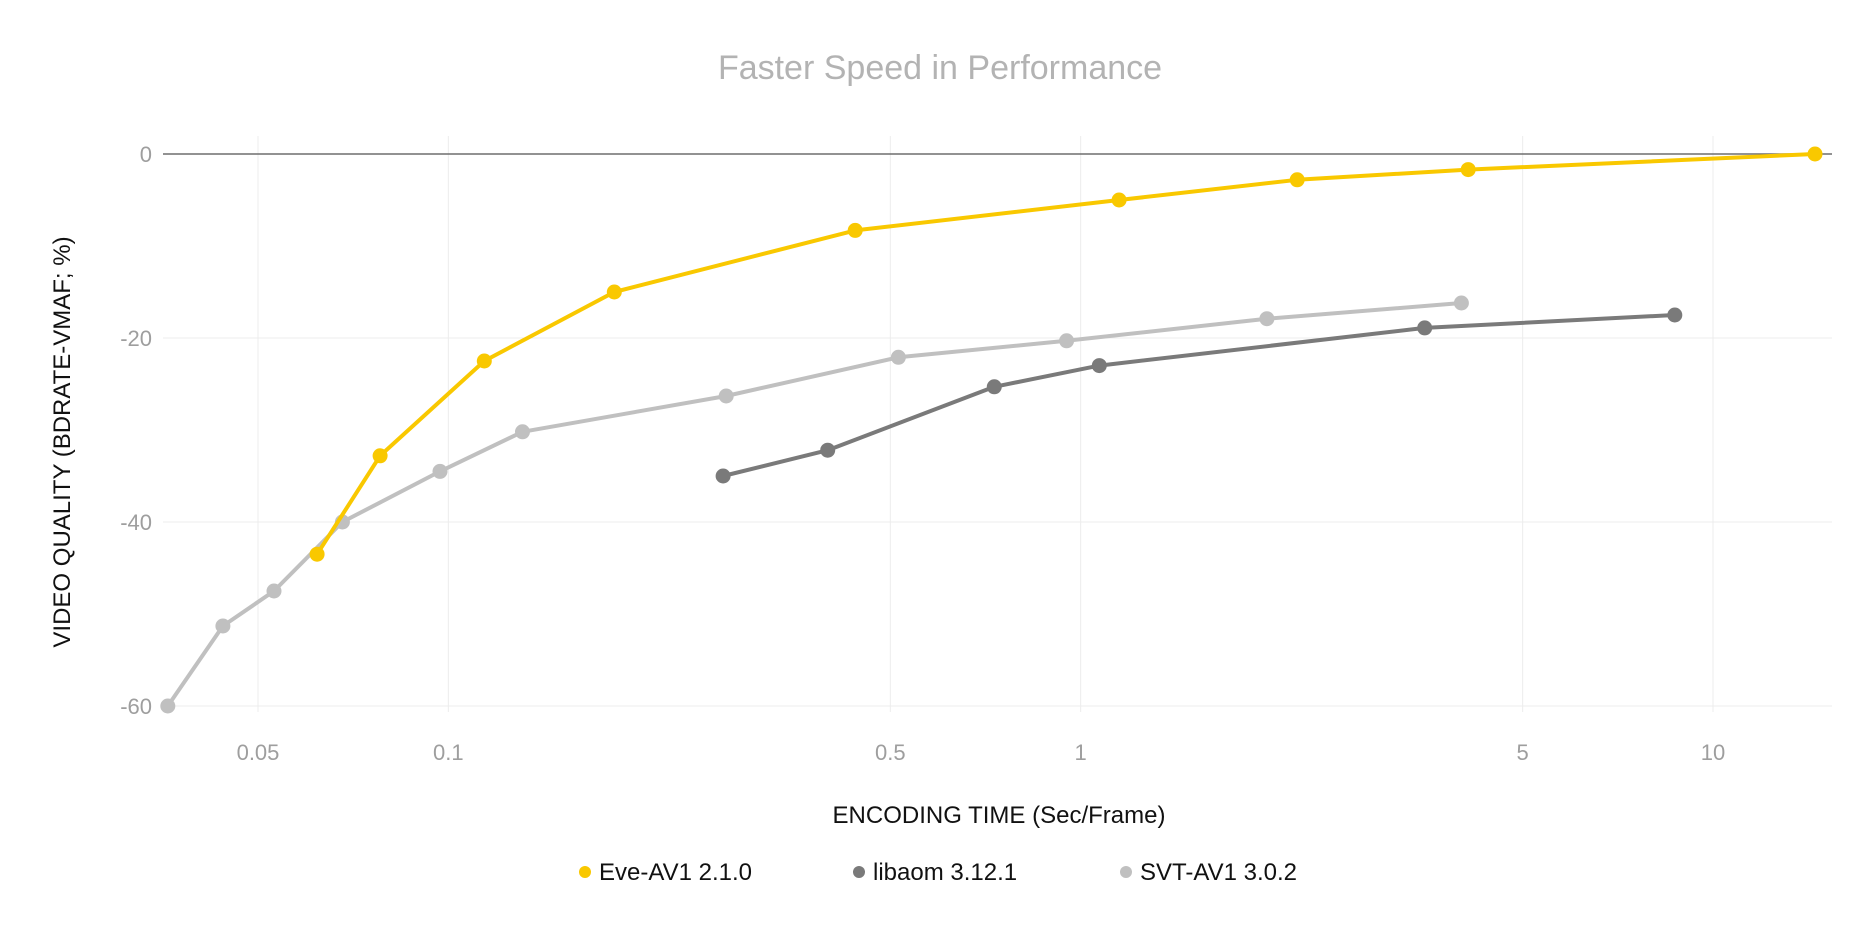 This screenshot has width=1866, height=931. Describe the element at coordinates (448, 752) in the screenshot. I see `x-tick-label: 0.1` at that location.